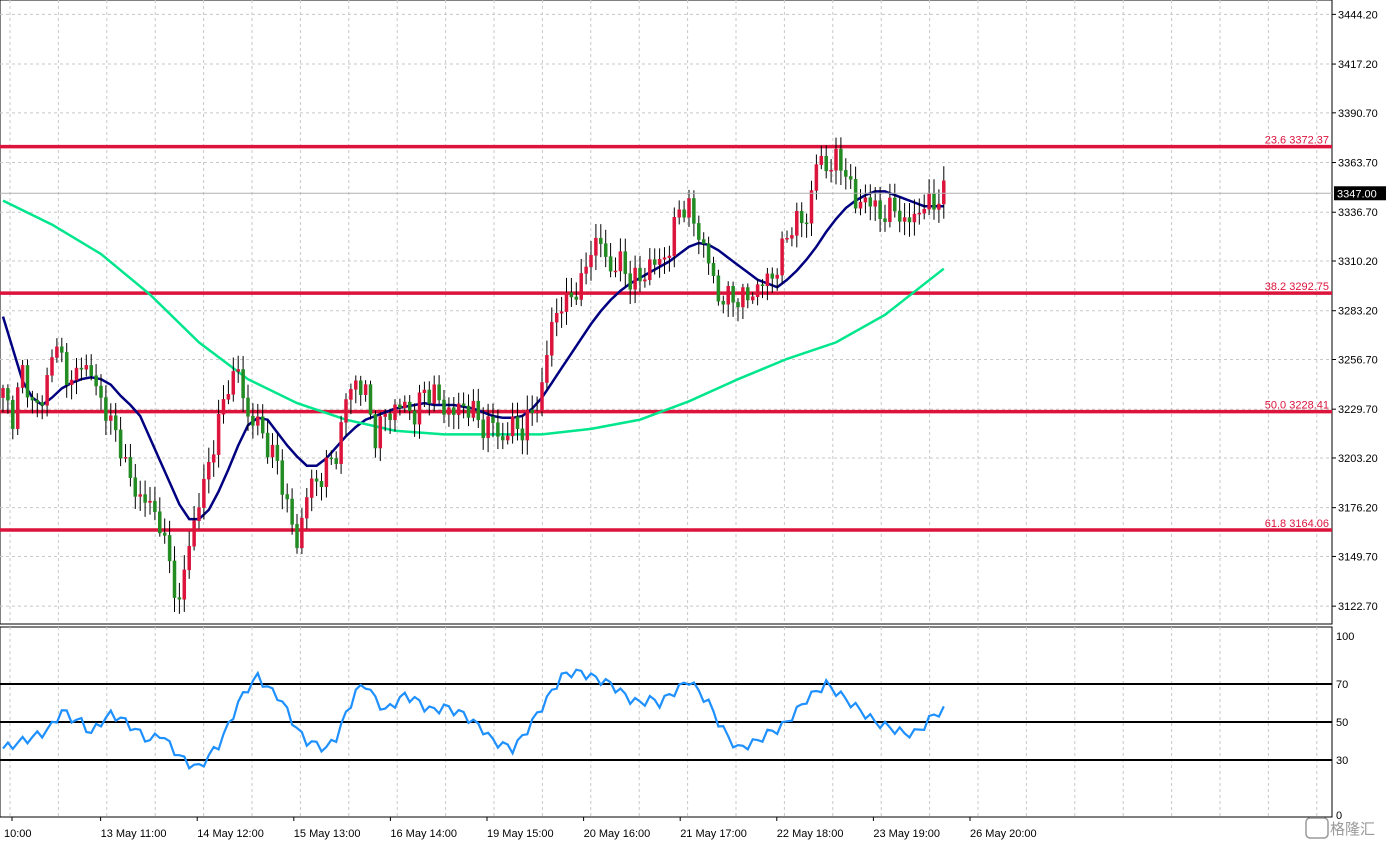 The width and height of the screenshot is (1397, 845). I want to click on fib-level-label: 38.2 3292.75, so click(1297, 287).